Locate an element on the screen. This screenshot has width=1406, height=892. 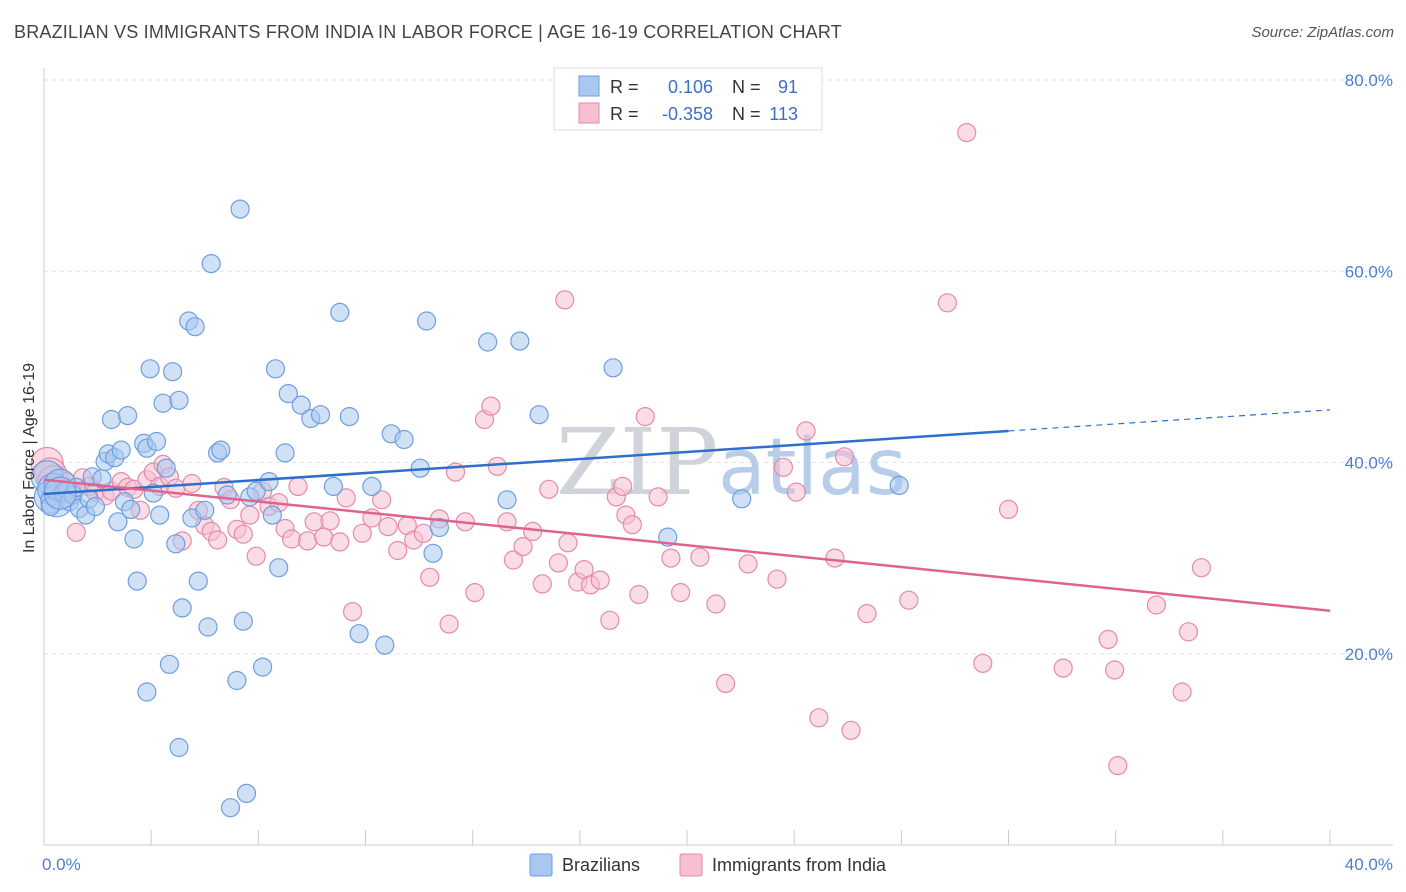
watermark-zip: ZIP is located at coordinates (637, 462).